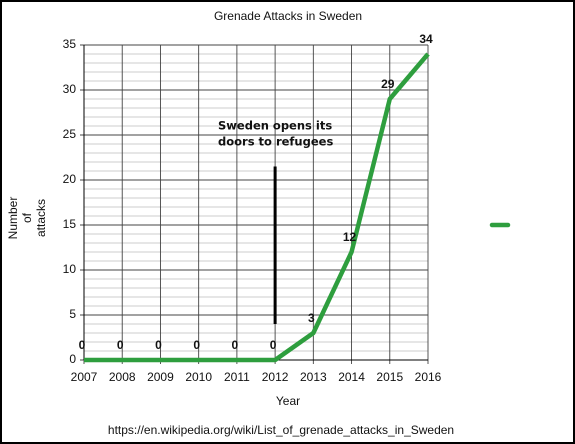 The height and width of the screenshot is (444, 575). What do you see at coordinates (198, 377) in the screenshot?
I see `x-tick-label: 2010` at bounding box center [198, 377].